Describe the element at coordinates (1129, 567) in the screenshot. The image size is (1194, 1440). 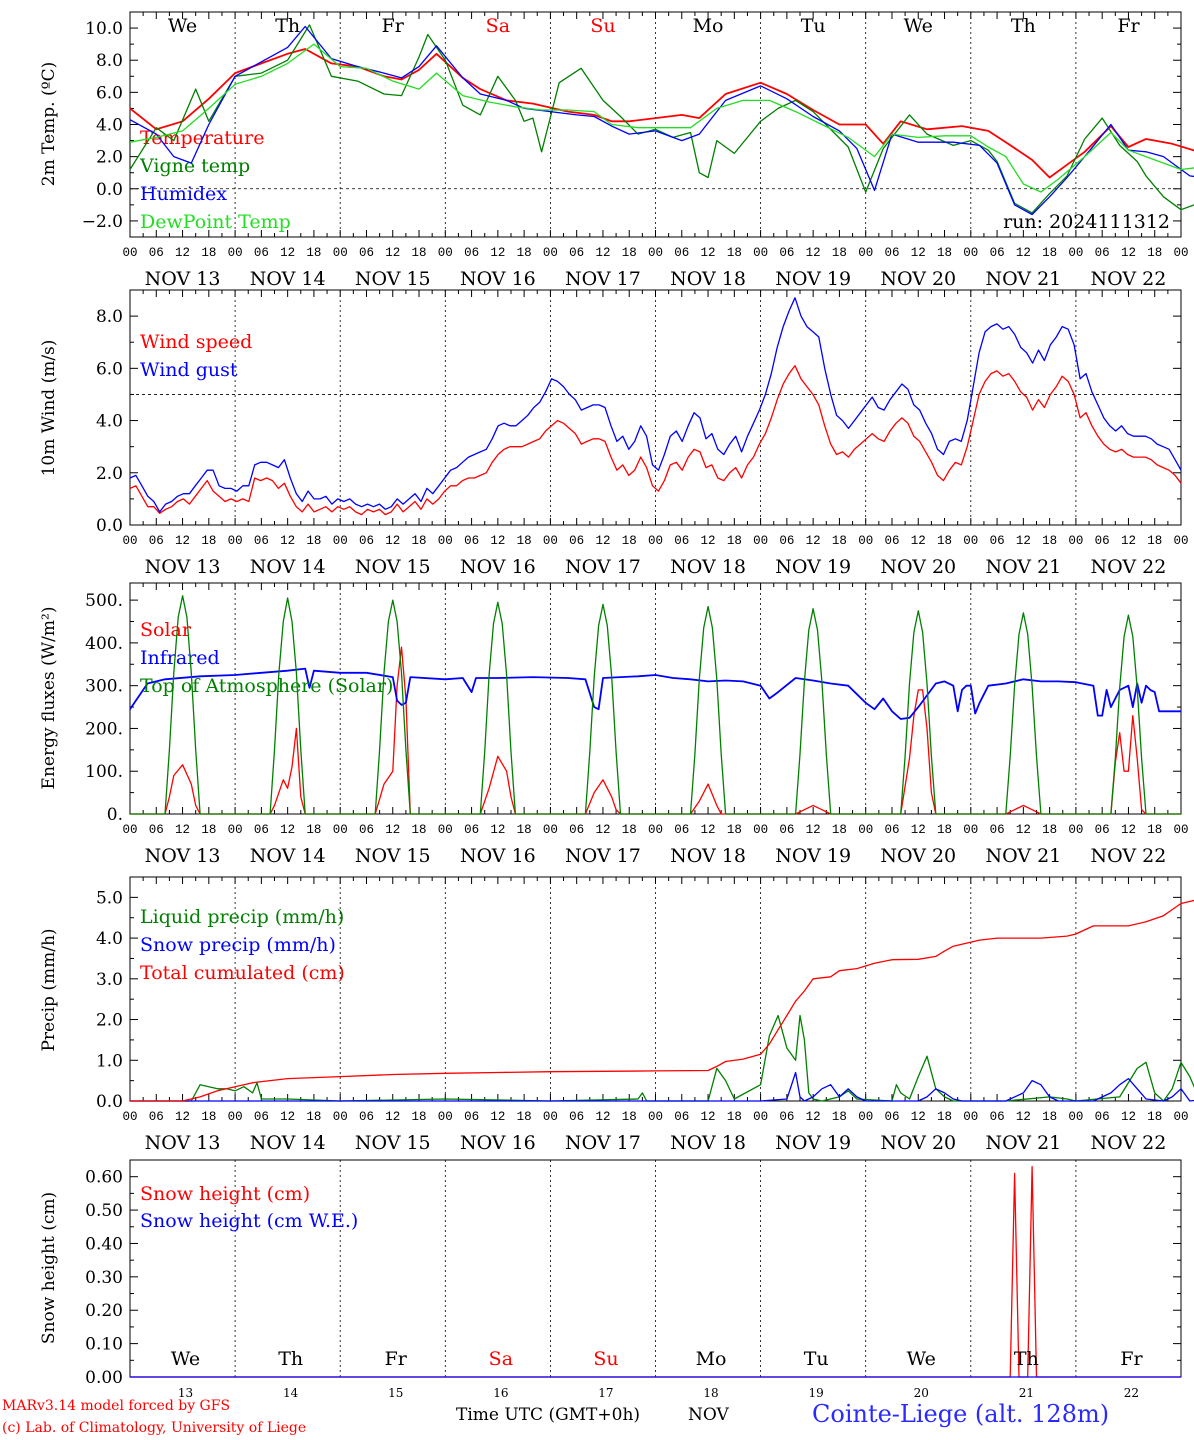
I see `date-label: NOV 22` at that location.